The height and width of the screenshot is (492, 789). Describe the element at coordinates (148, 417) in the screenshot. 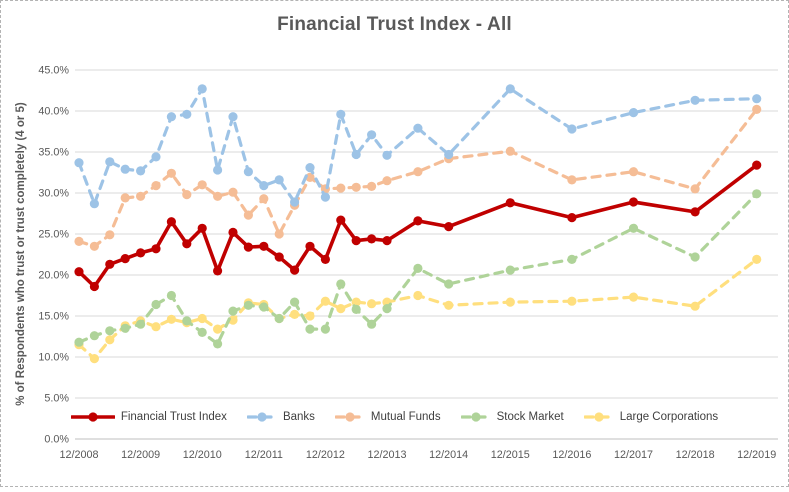

I see `legend-item-financial-trust-index: Financial Trust Index` at that location.